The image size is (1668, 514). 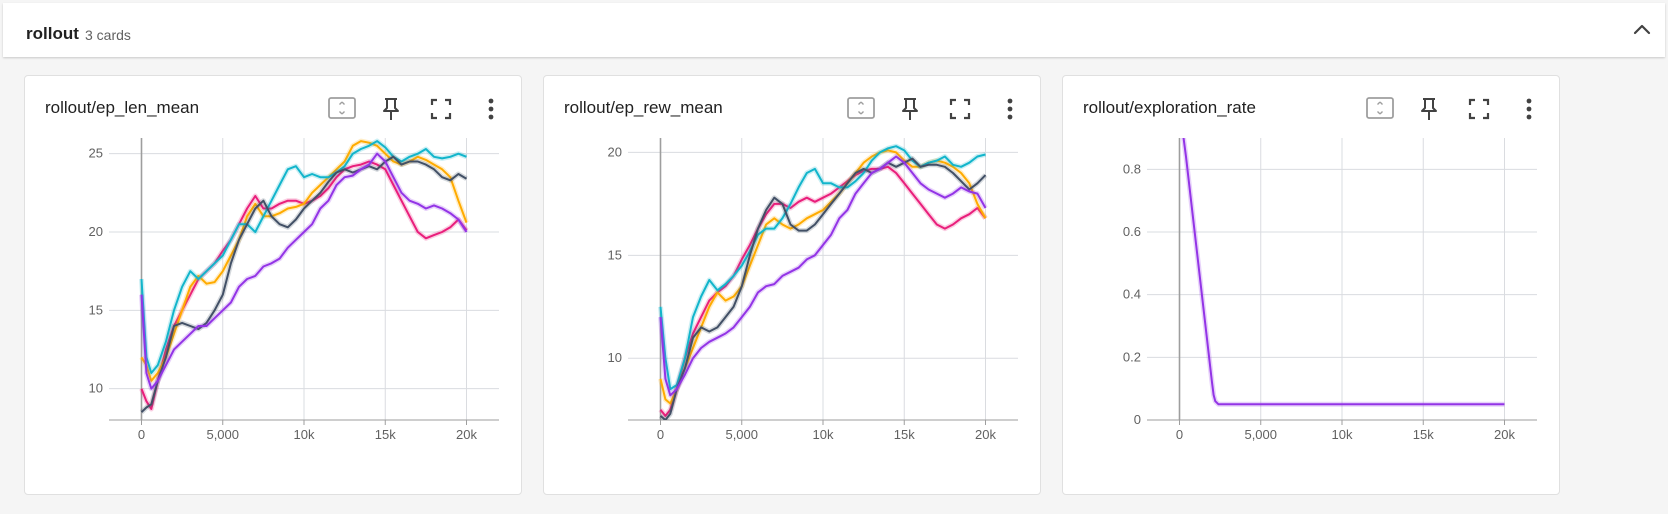 I want to click on collapse-group-button, so click(x=1642, y=30).